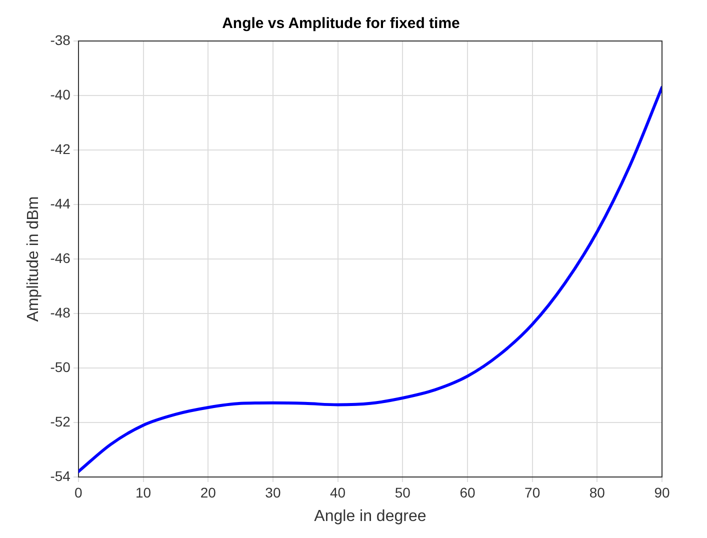 The height and width of the screenshot is (538, 707). What do you see at coordinates (143, 492) in the screenshot?
I see `x-tick-label: 10` at bounding box center [143, 492].